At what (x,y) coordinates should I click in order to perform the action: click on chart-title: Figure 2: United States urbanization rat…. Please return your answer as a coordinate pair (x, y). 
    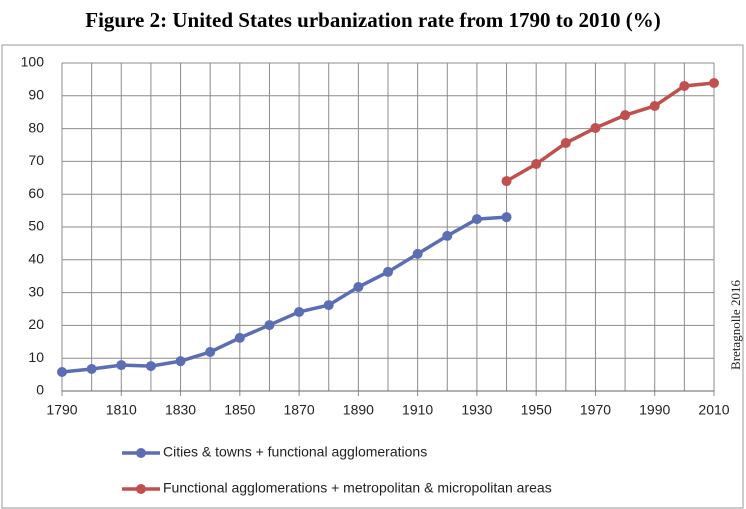
    Looking at the image, I should click on (373, 20).